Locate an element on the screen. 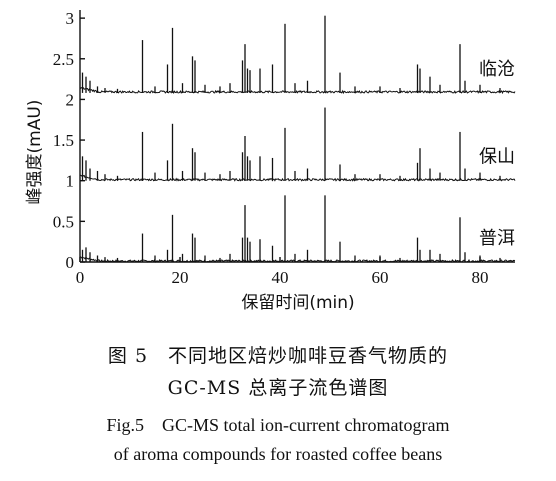 Image resolution: width=556 pixels, height=481 pixels. x-tick-label: 40 is located at coordinates (280, 277).